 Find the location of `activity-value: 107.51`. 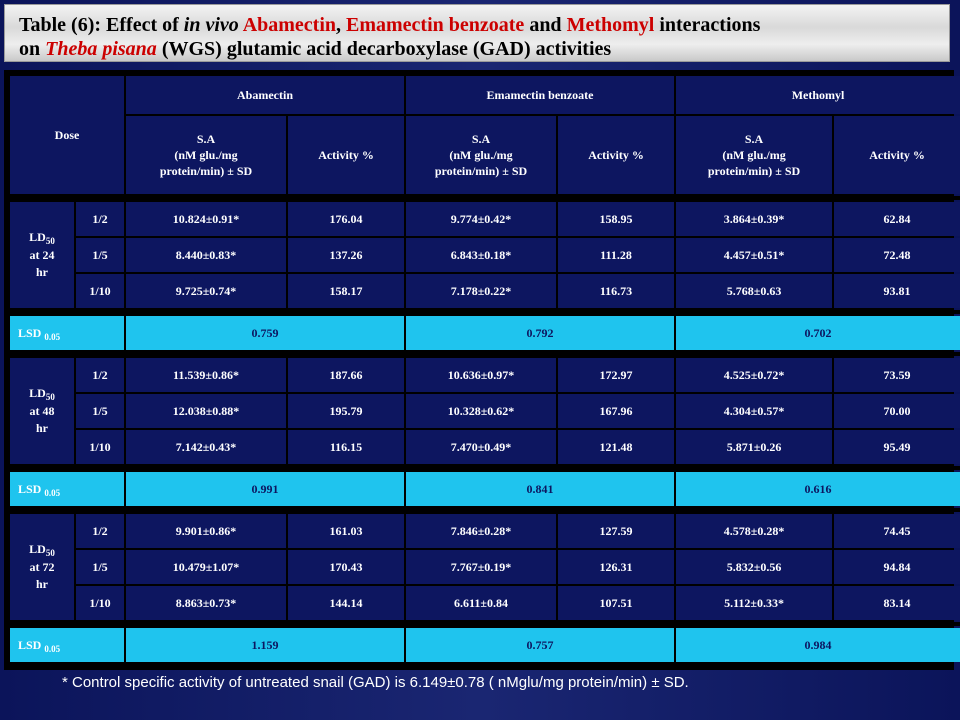

activity-value: 107.51 is located at coordinates (616, 603).